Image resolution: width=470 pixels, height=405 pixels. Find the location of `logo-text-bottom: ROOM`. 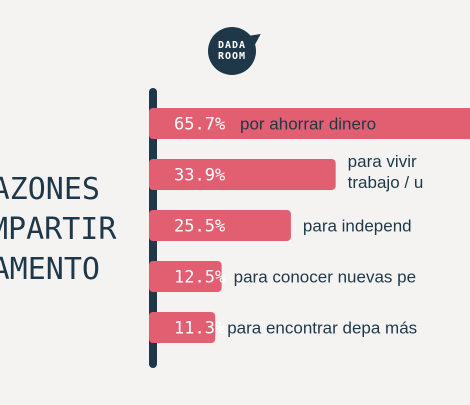

logo-text-bottom: ROOM is located at coordinates (232, 56).